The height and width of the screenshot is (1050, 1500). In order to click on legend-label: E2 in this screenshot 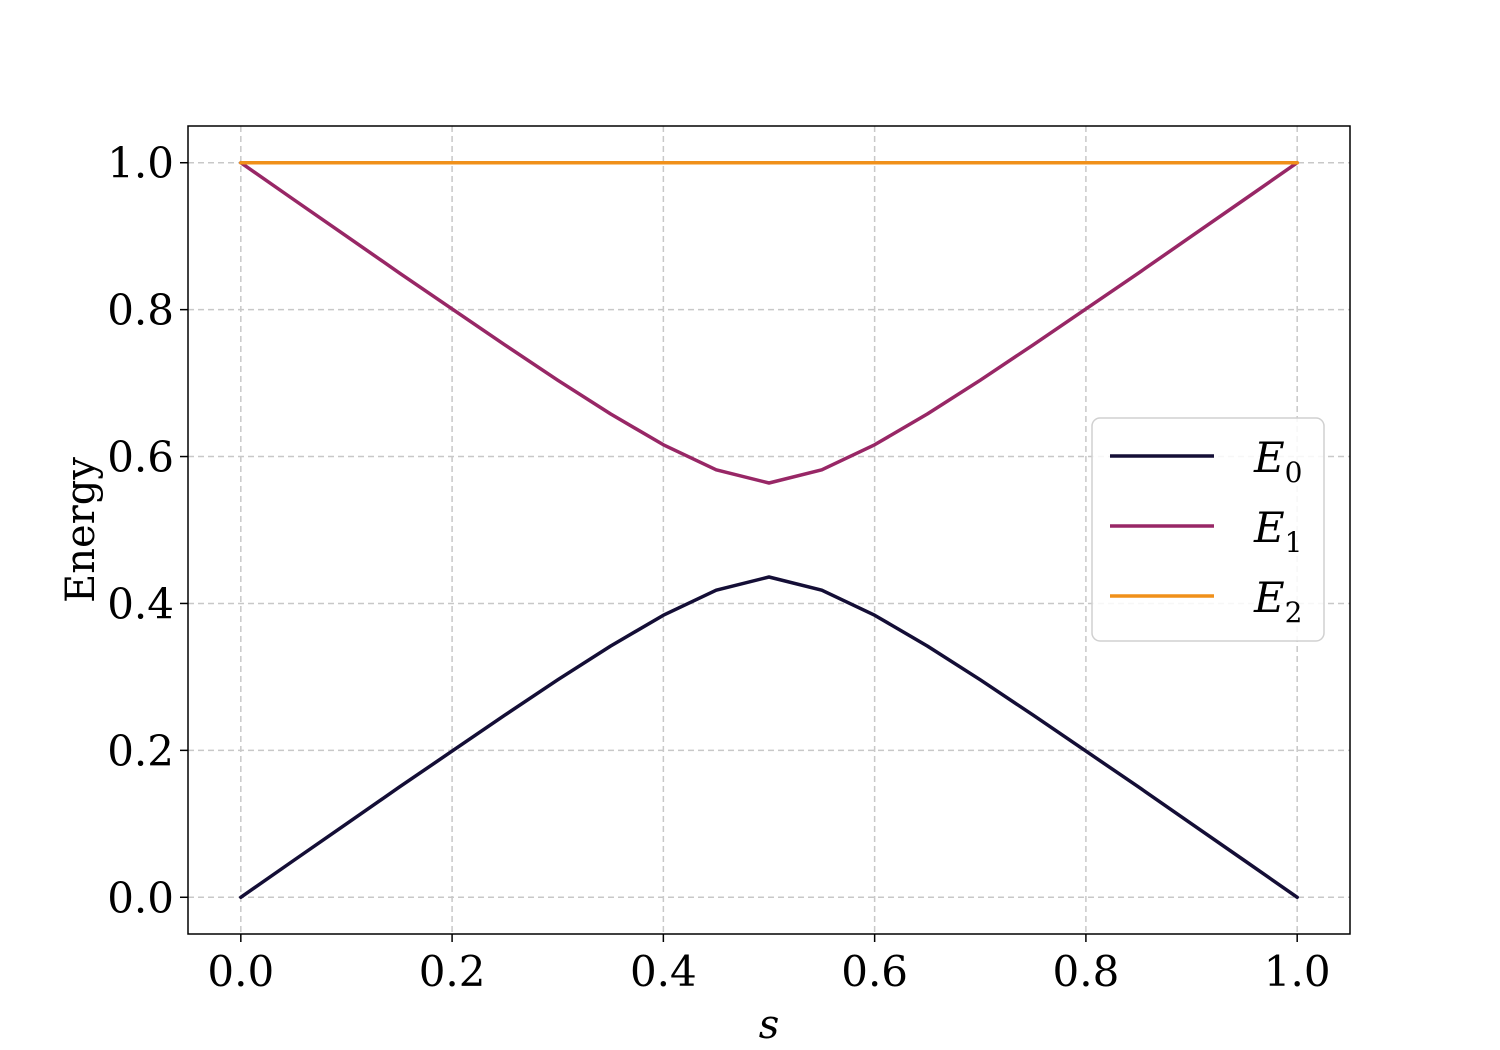, I will do `click(1278, 601)`.